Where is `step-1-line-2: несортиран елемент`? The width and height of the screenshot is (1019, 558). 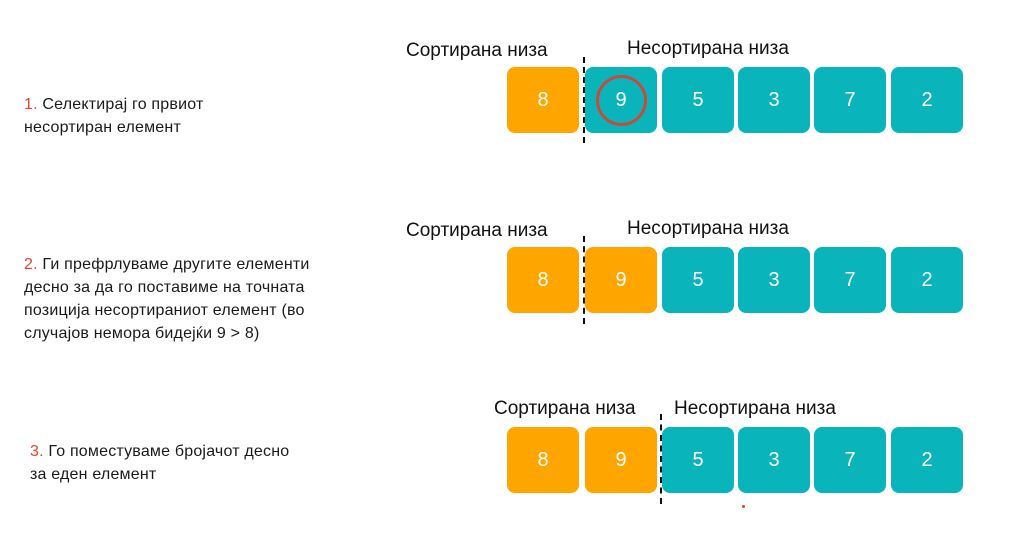 step-1-line-2: несортиран елемент is located at coordinates (102, 127).